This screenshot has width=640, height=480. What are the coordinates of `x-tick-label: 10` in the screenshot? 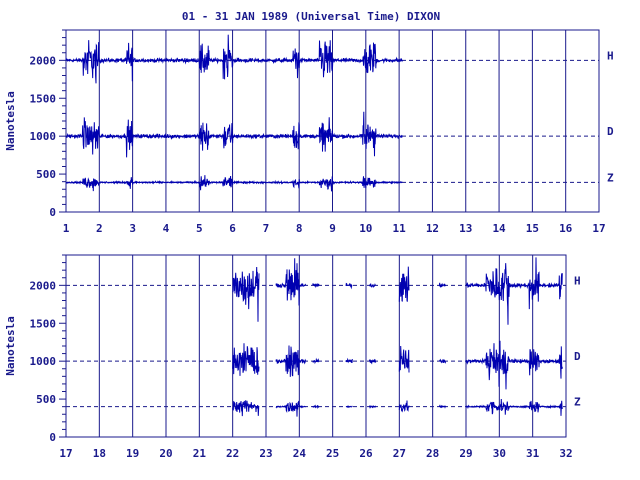 It's located at (365, 228).